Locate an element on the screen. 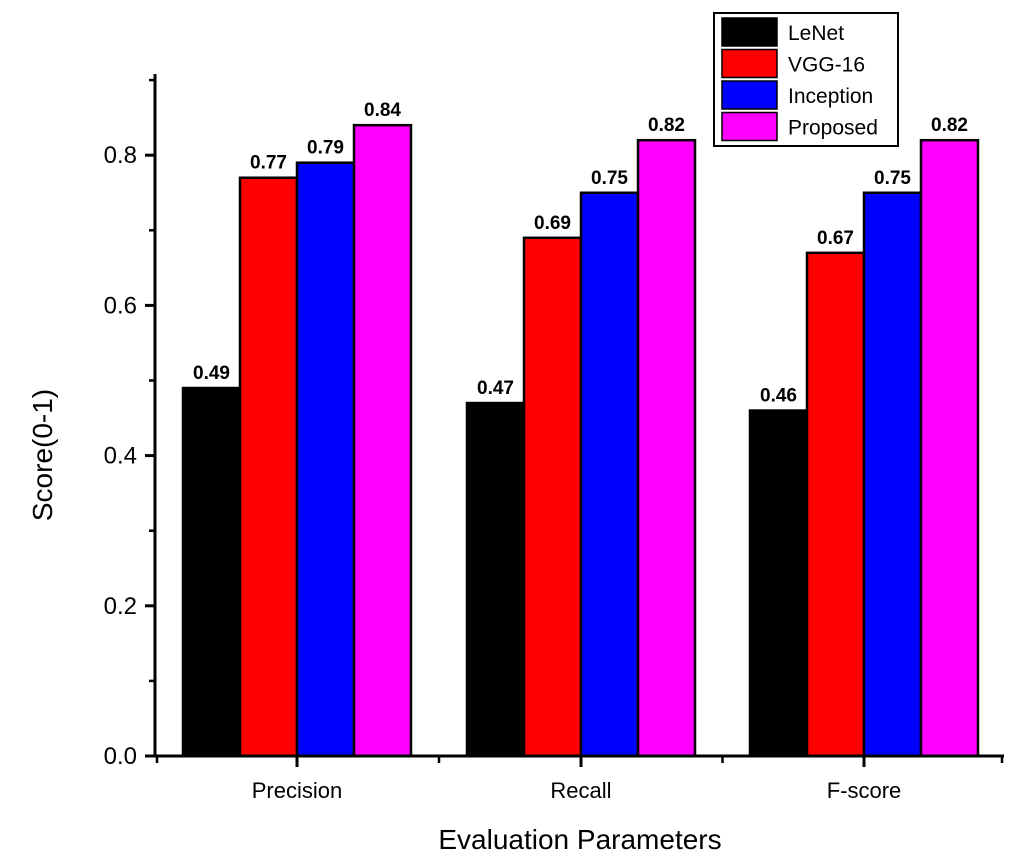  x-axis-title: Evaluation Parameters is located at coordinates (579, 839).